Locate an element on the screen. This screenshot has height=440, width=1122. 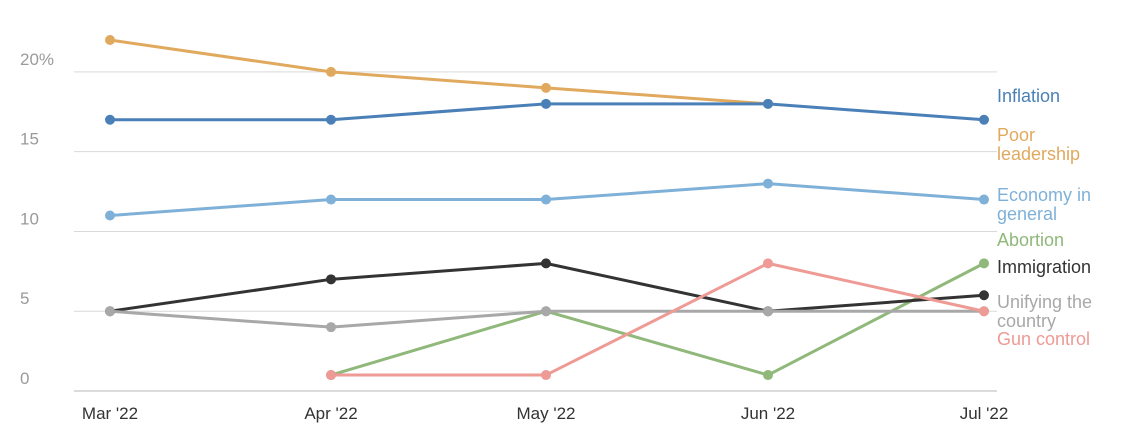
y-tick-label-0: 0 is located at coordinates (24, 378).